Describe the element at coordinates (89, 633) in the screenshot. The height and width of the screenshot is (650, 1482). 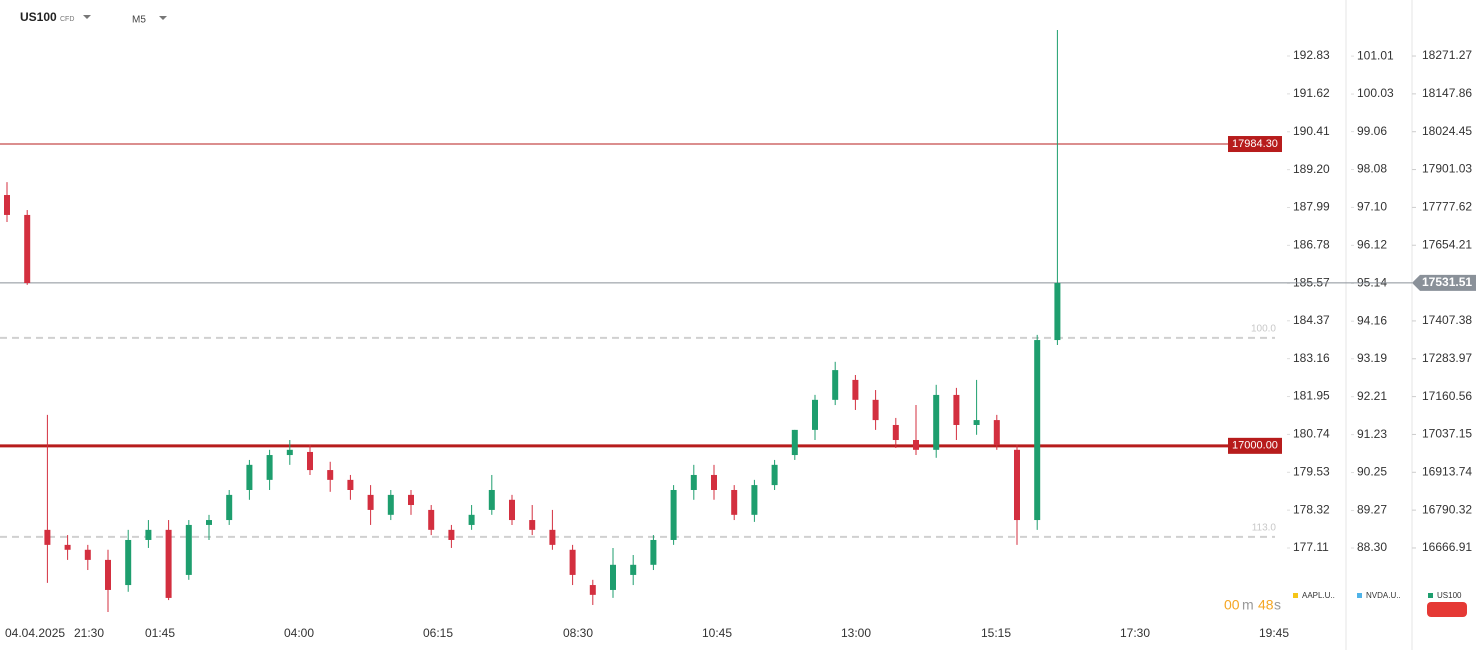
I see `x-tick-label: 21:30` at that location.